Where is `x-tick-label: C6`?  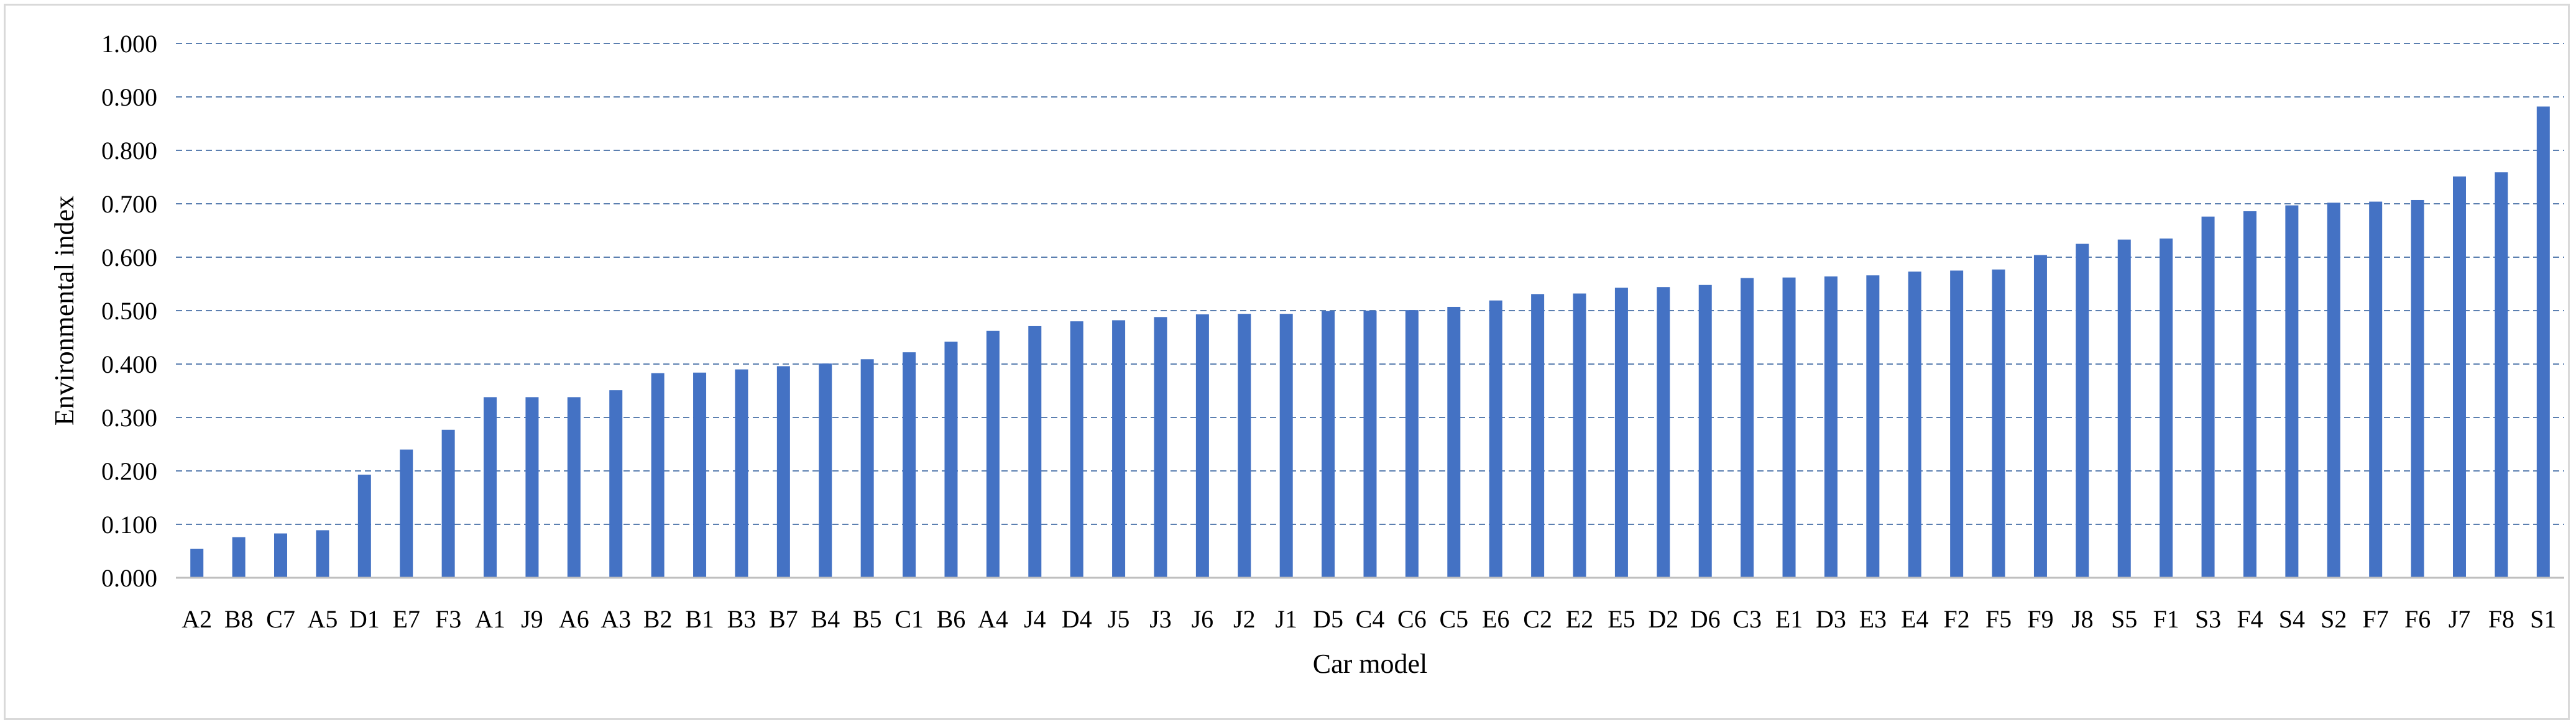
x-tick-label: C6 is located at coordinates (1412, 619).